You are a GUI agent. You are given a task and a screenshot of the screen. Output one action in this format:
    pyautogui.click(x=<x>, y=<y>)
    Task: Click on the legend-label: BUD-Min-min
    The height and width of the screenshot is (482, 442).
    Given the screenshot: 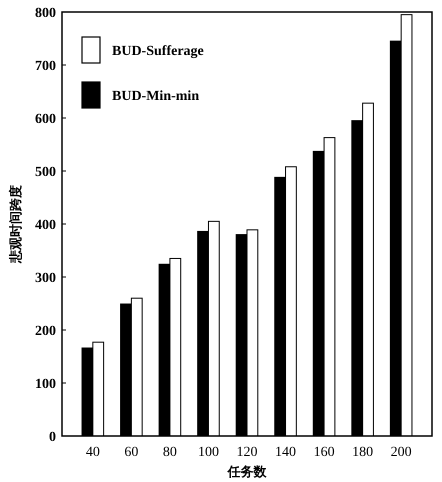 What is the action you would take?
    pyautogui.click(x=156, y=96)
    